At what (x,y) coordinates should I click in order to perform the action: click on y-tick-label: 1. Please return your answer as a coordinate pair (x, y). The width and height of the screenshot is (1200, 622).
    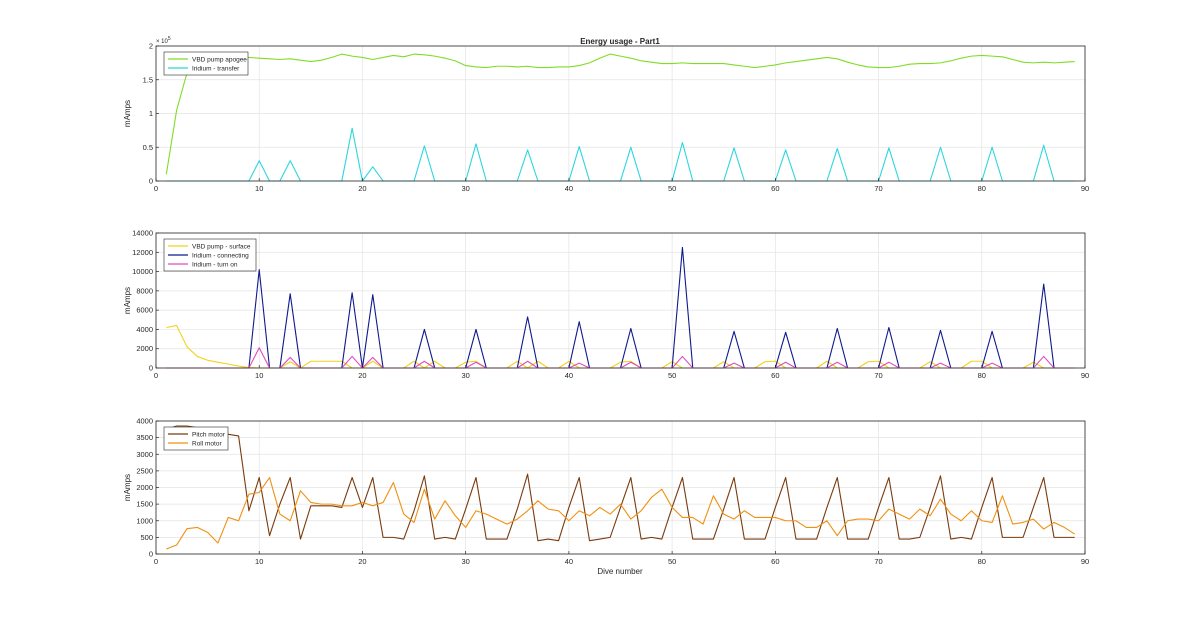
    Looking at the image, I should click on (151, 113).